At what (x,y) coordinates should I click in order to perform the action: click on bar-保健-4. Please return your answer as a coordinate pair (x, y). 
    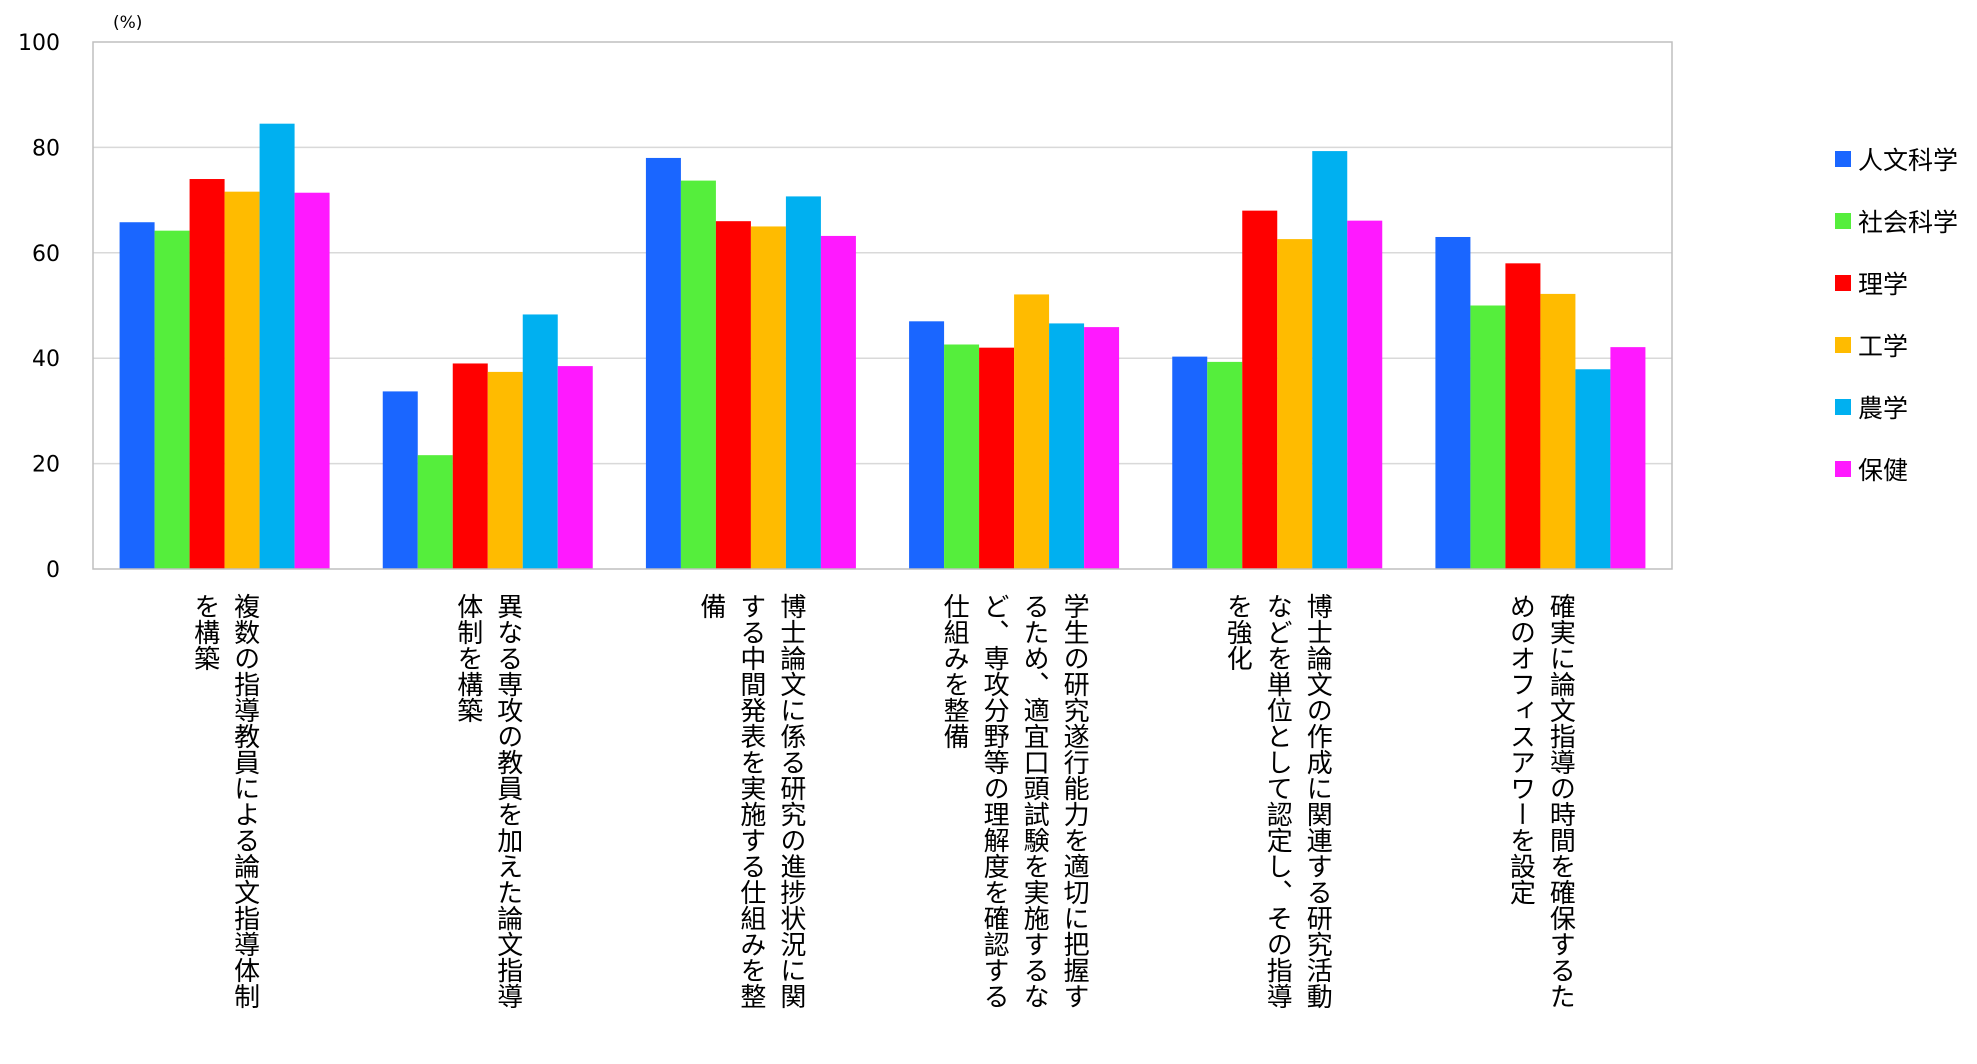
    Looking at the image, I should click on (1102, 448).